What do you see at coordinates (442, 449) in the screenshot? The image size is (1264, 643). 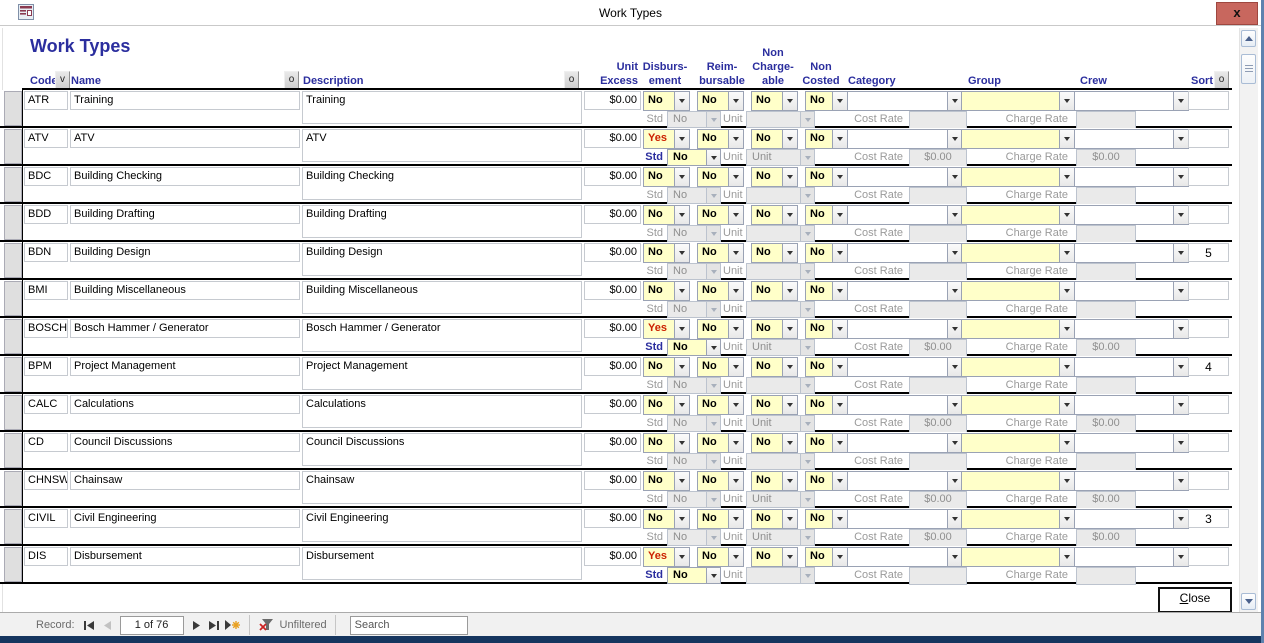 I see `description-field: Council Discussions` at bounding box center [442, 449].